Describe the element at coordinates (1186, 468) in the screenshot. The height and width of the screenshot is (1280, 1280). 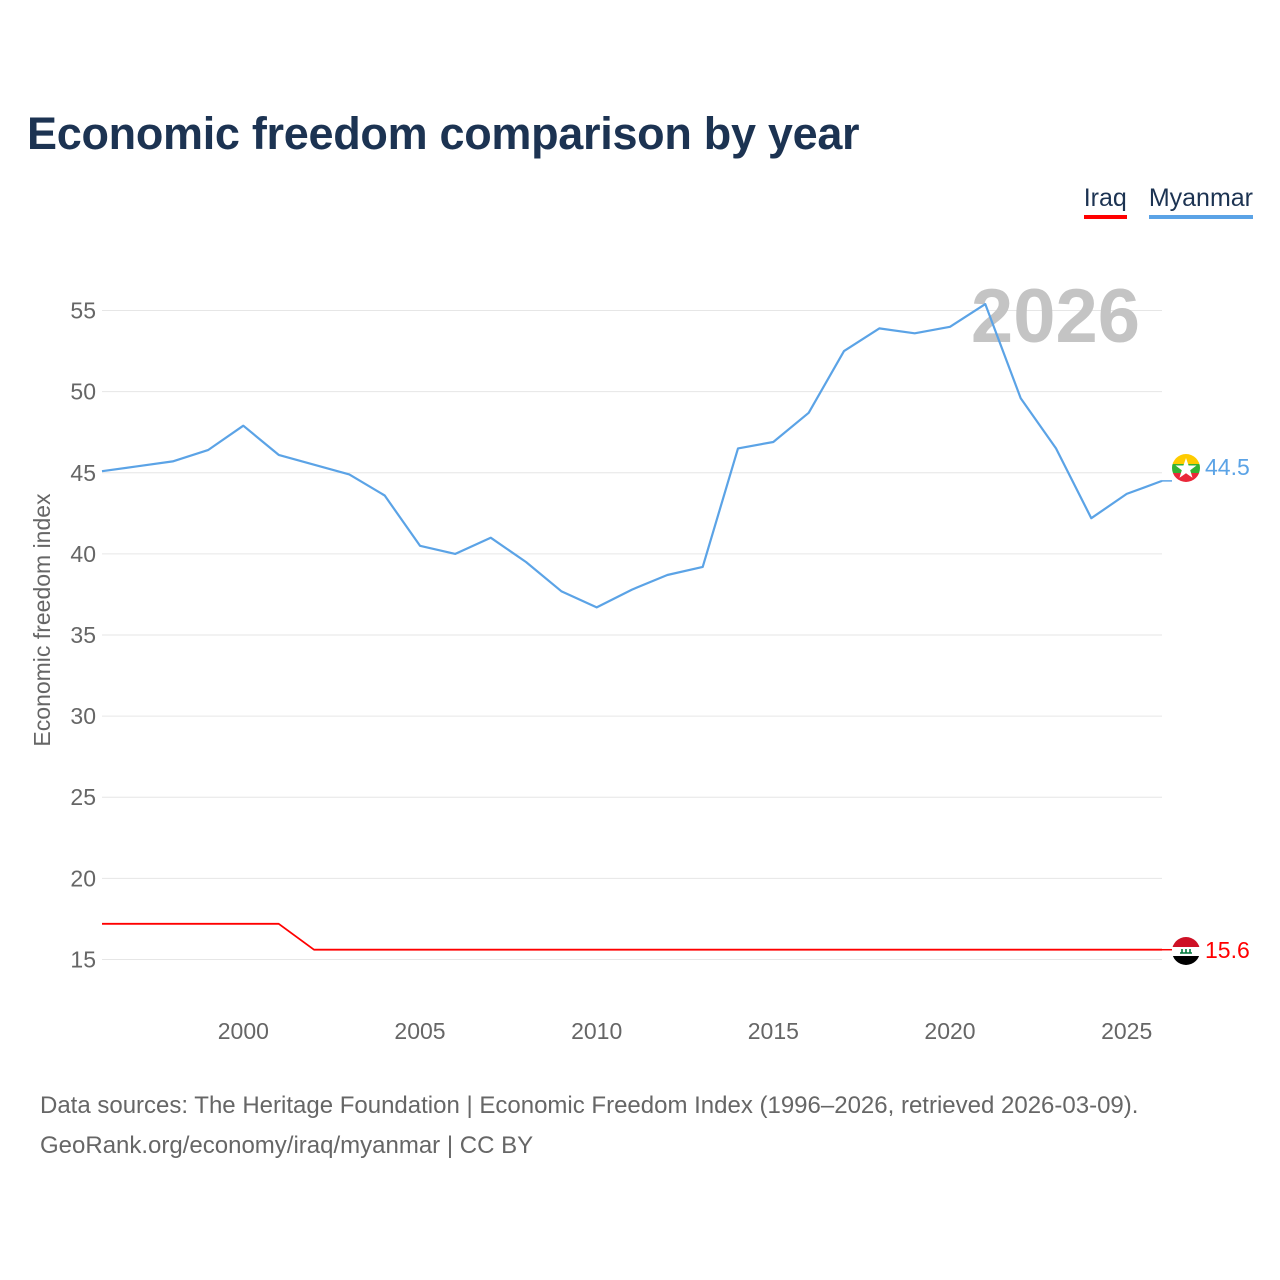
I see `myanmar-flag-icon` at that location.